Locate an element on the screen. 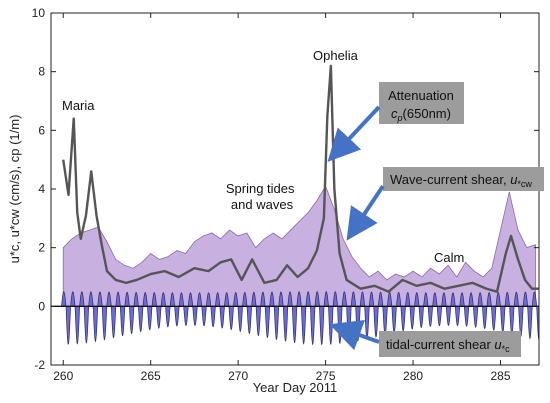 The image size is (550, 403). attenuation-callout-arrow is located at coordinates (354, 133).